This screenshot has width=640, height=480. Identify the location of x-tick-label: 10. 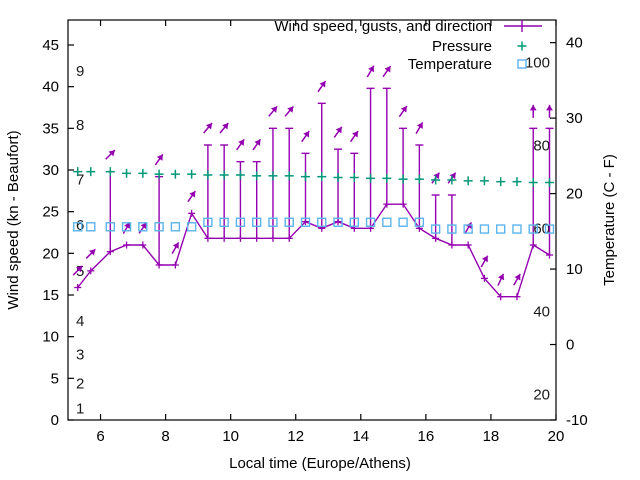
(230, 436).